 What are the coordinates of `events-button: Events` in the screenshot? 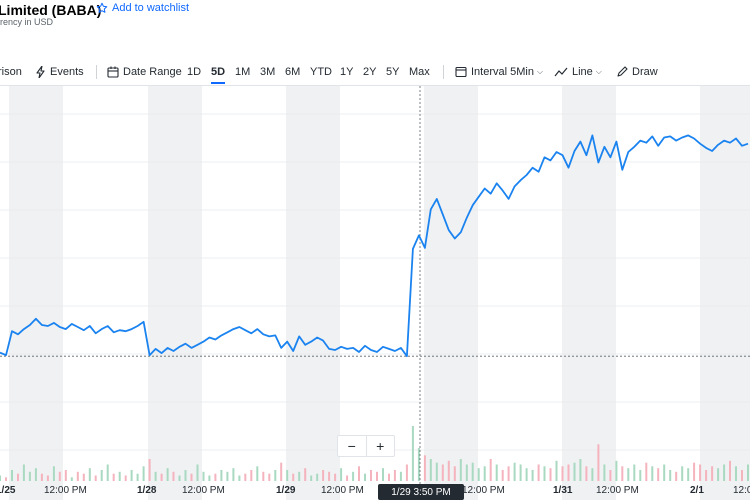 It's located at (60, 72).